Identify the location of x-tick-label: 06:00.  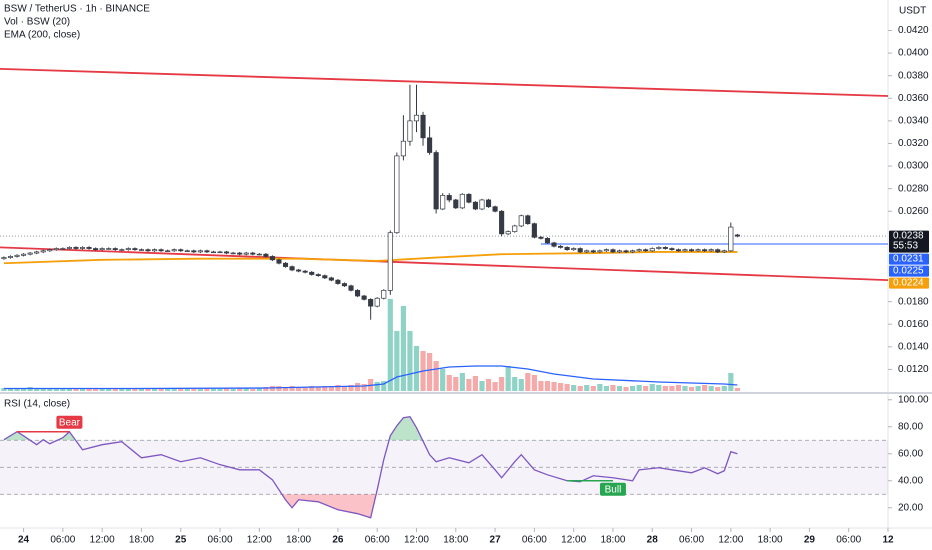
(534, 540).